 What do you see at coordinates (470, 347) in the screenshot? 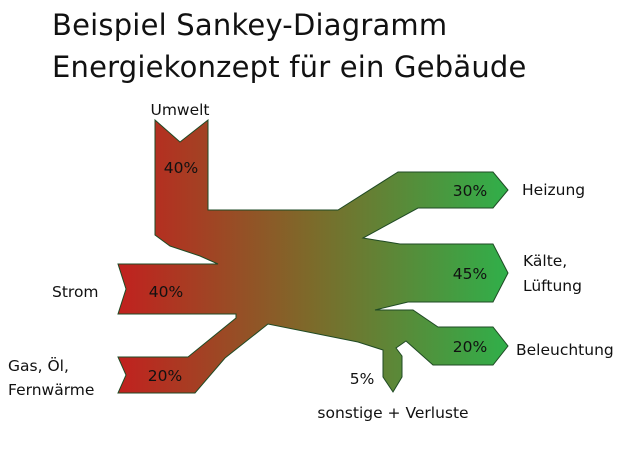
I see `output-percent-beleuchtung: 20%` at bounding box center [470, 347].